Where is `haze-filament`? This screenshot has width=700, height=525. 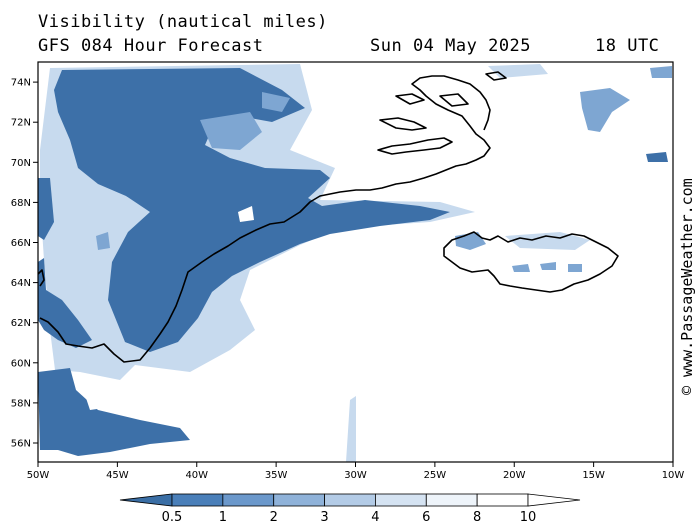 haze-filament is located at coordinates (351, 429).